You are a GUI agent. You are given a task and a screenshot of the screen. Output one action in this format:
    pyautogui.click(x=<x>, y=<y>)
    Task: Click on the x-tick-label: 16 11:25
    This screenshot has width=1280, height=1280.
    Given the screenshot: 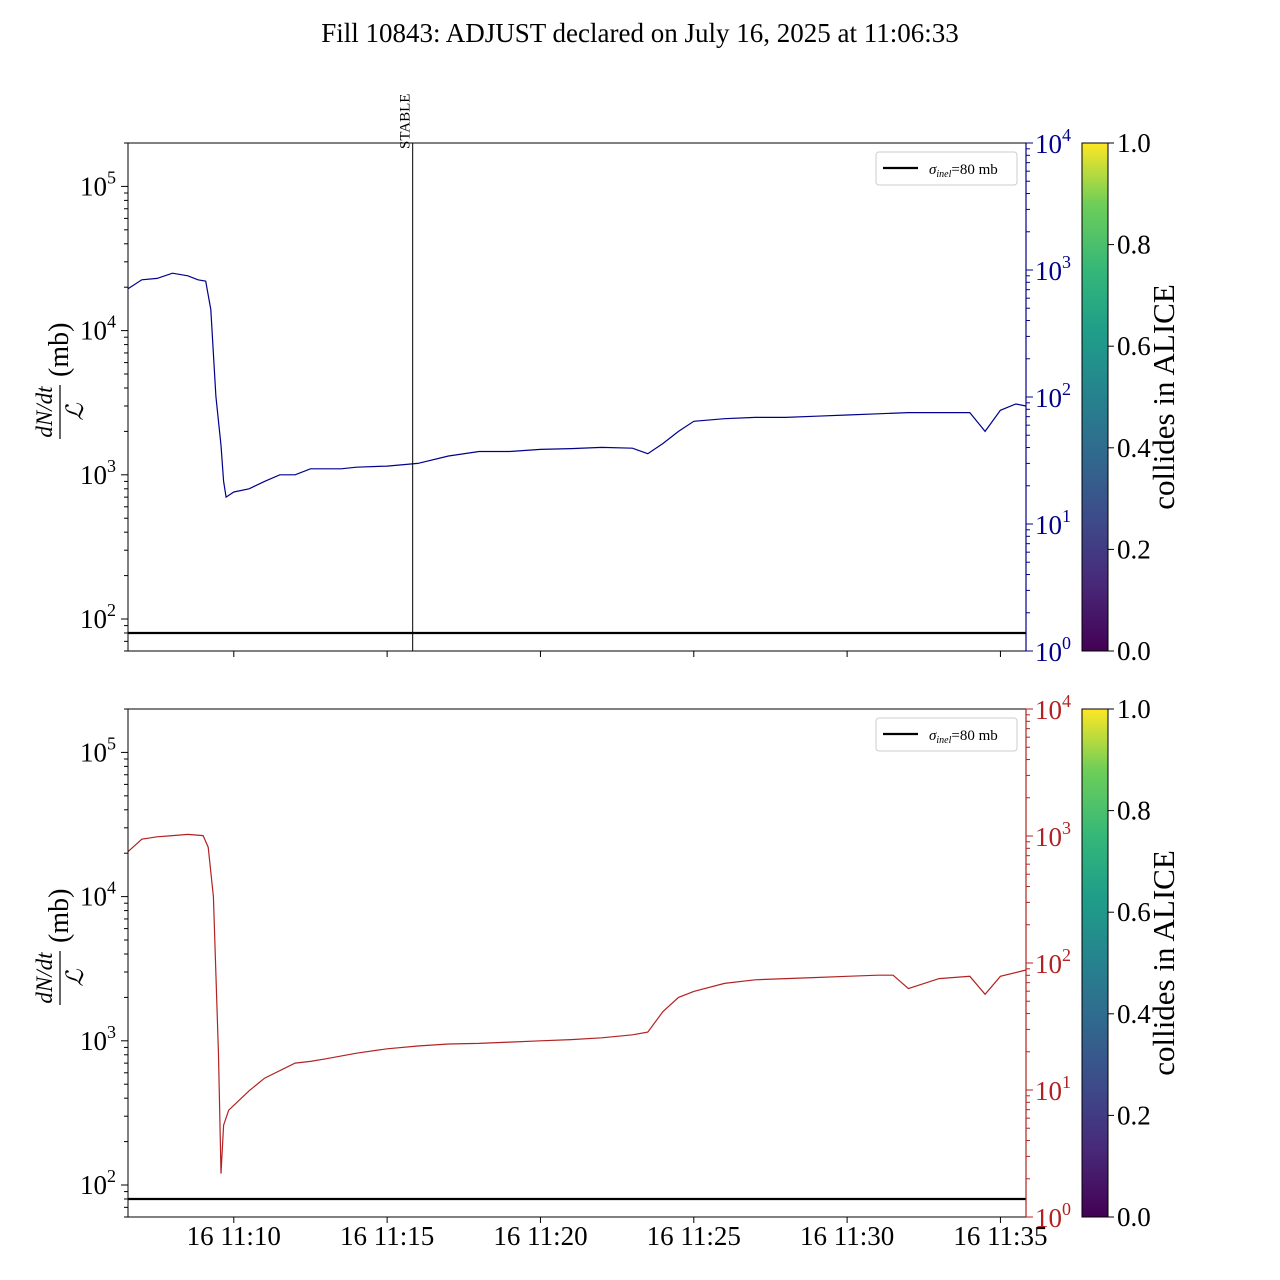 What is the action you would take?
    pyautogui.click(x=694, y=1236)
    